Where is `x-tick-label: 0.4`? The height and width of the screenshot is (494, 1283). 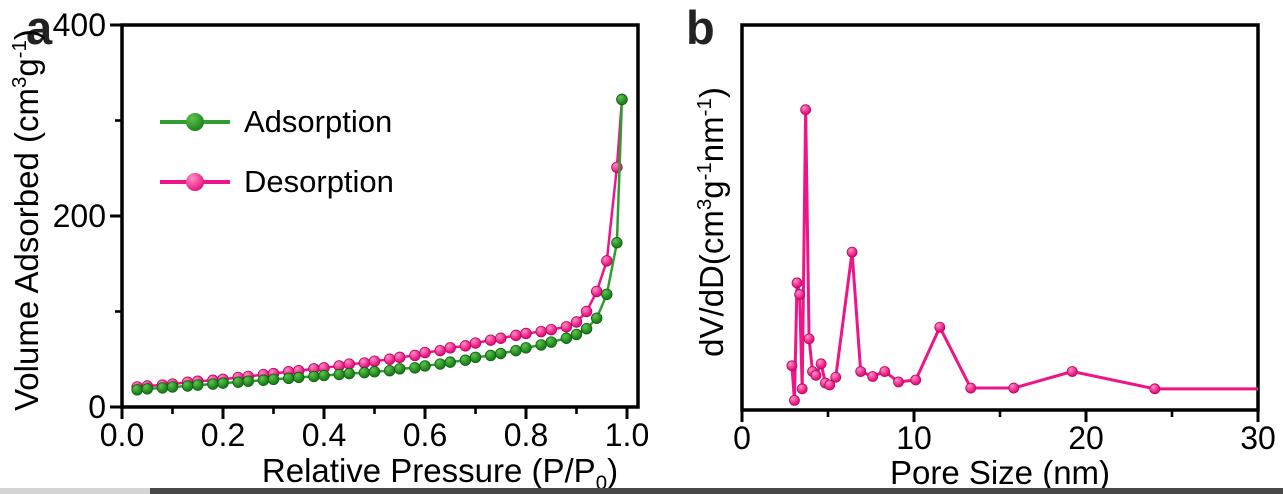
x-tick-label: 0.4 is located at coordinates (324, 435).